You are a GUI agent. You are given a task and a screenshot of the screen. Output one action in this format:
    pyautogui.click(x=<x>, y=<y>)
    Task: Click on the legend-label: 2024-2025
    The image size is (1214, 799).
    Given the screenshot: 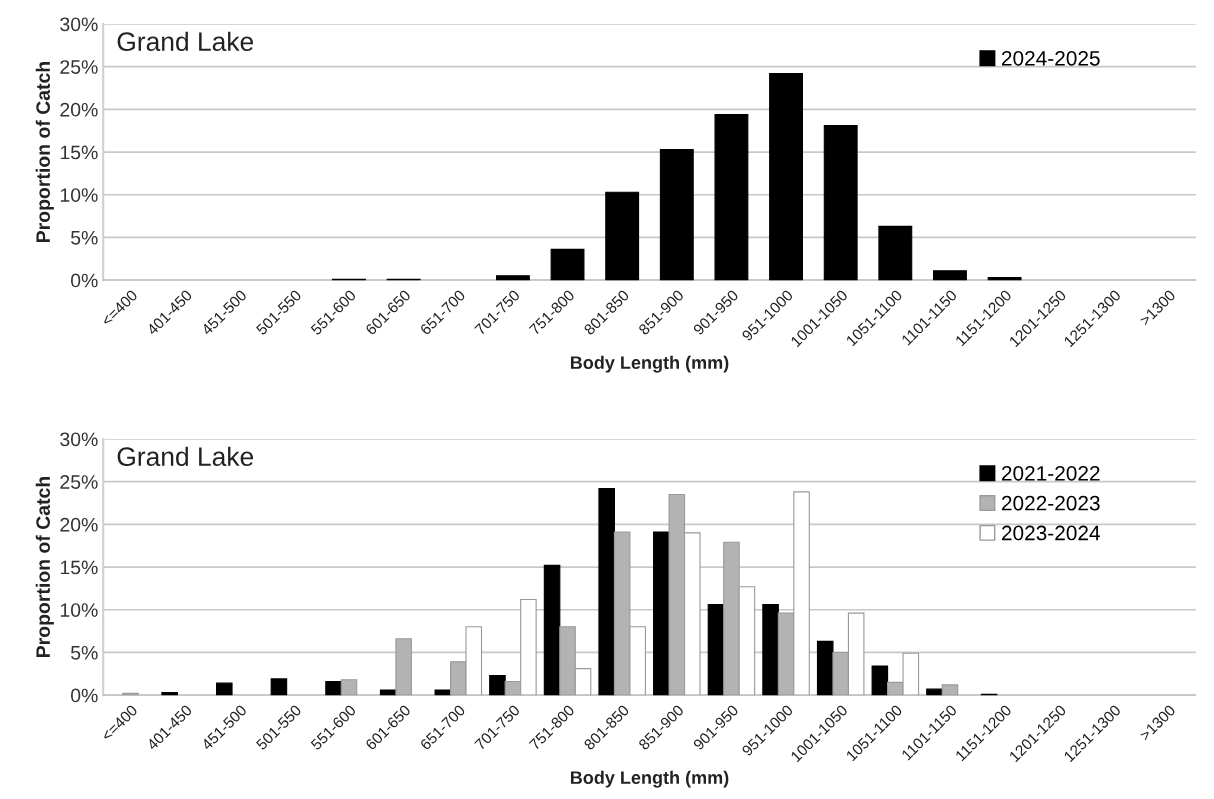 What is the action you would take?
    pyautogui.click(x=1050, y=58)
    